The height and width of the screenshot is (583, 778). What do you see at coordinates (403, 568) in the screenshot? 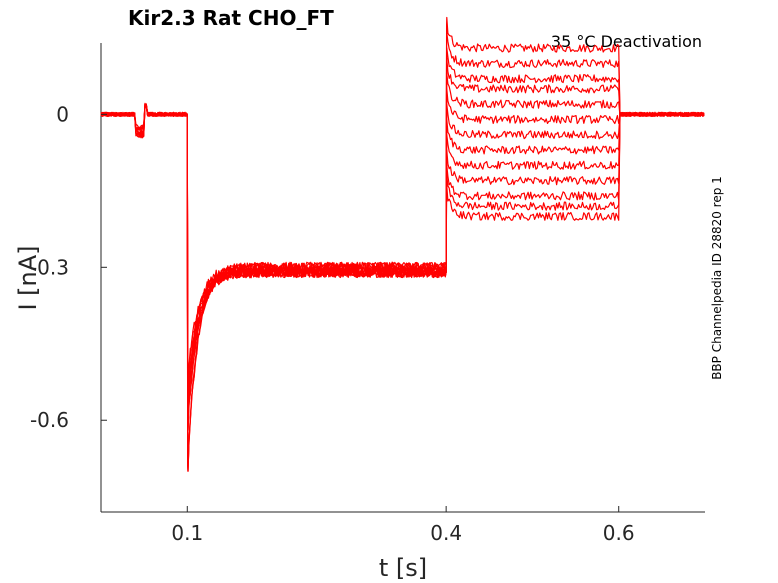
I see `x-axis-label: t [s]` at bounding box center [403, 568].